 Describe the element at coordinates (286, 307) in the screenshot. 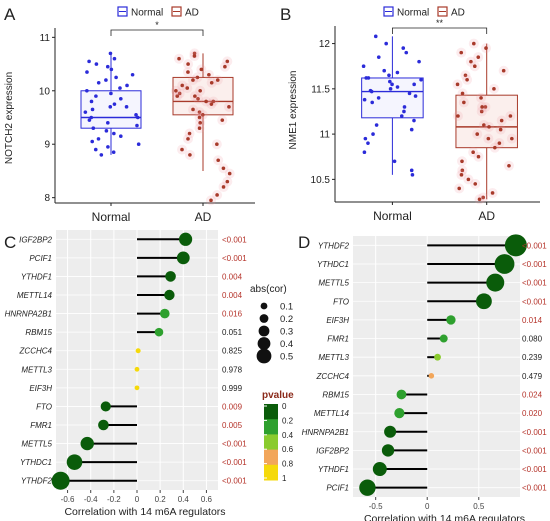

I see `size-legend-label: 0.1` at that location.